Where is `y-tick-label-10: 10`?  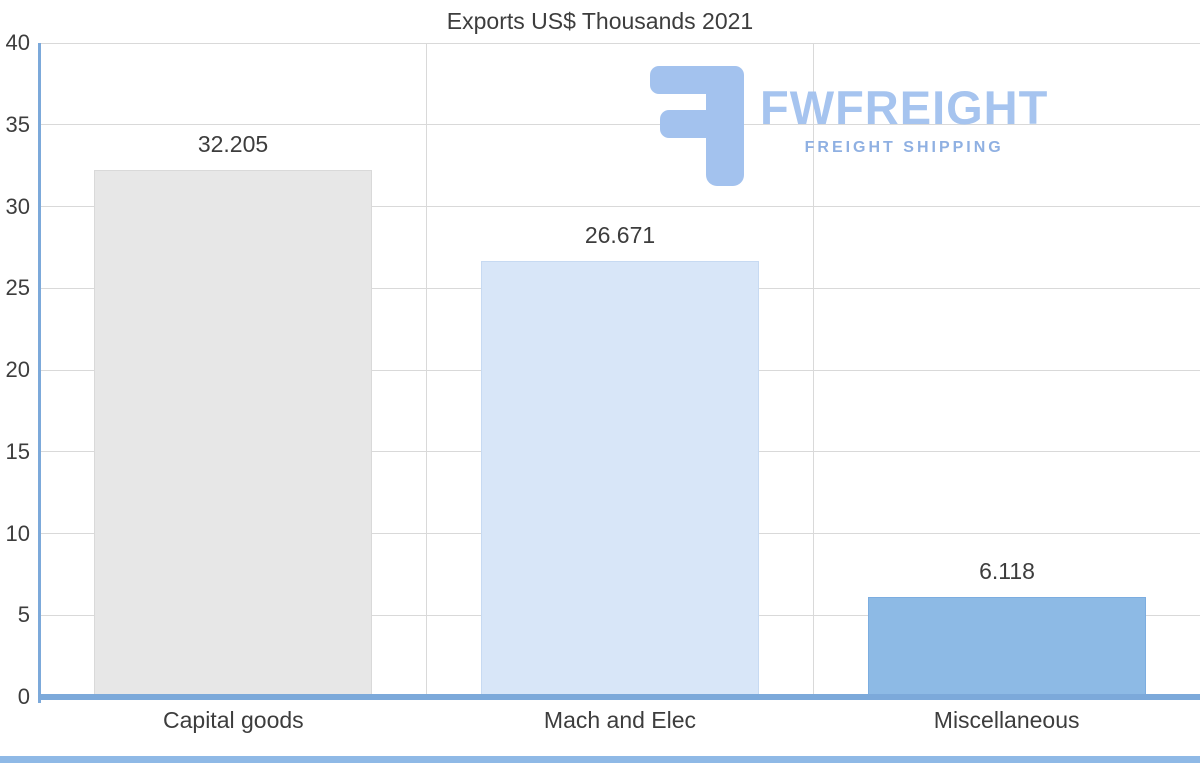 y-tick-label-10: 10 is located at coordinates (17, 533).